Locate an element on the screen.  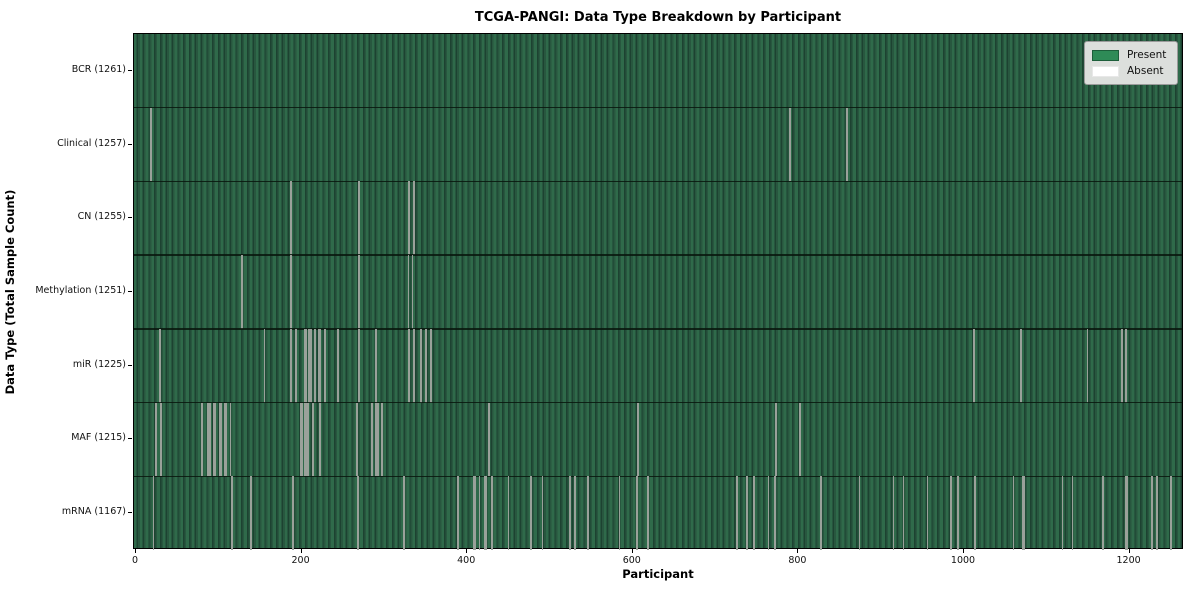
x-tick-label-600: 600 is located at coordinates (631, 560).